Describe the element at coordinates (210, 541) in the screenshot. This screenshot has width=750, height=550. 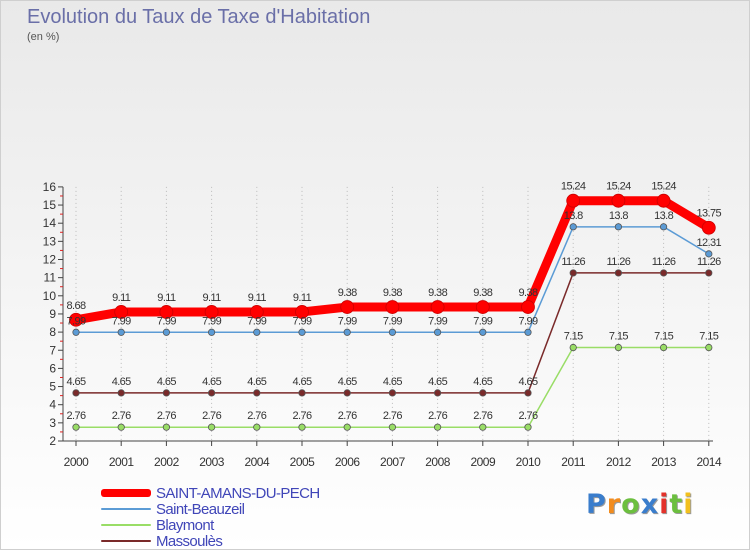
I see `legend-item: Massoulès` at that location.